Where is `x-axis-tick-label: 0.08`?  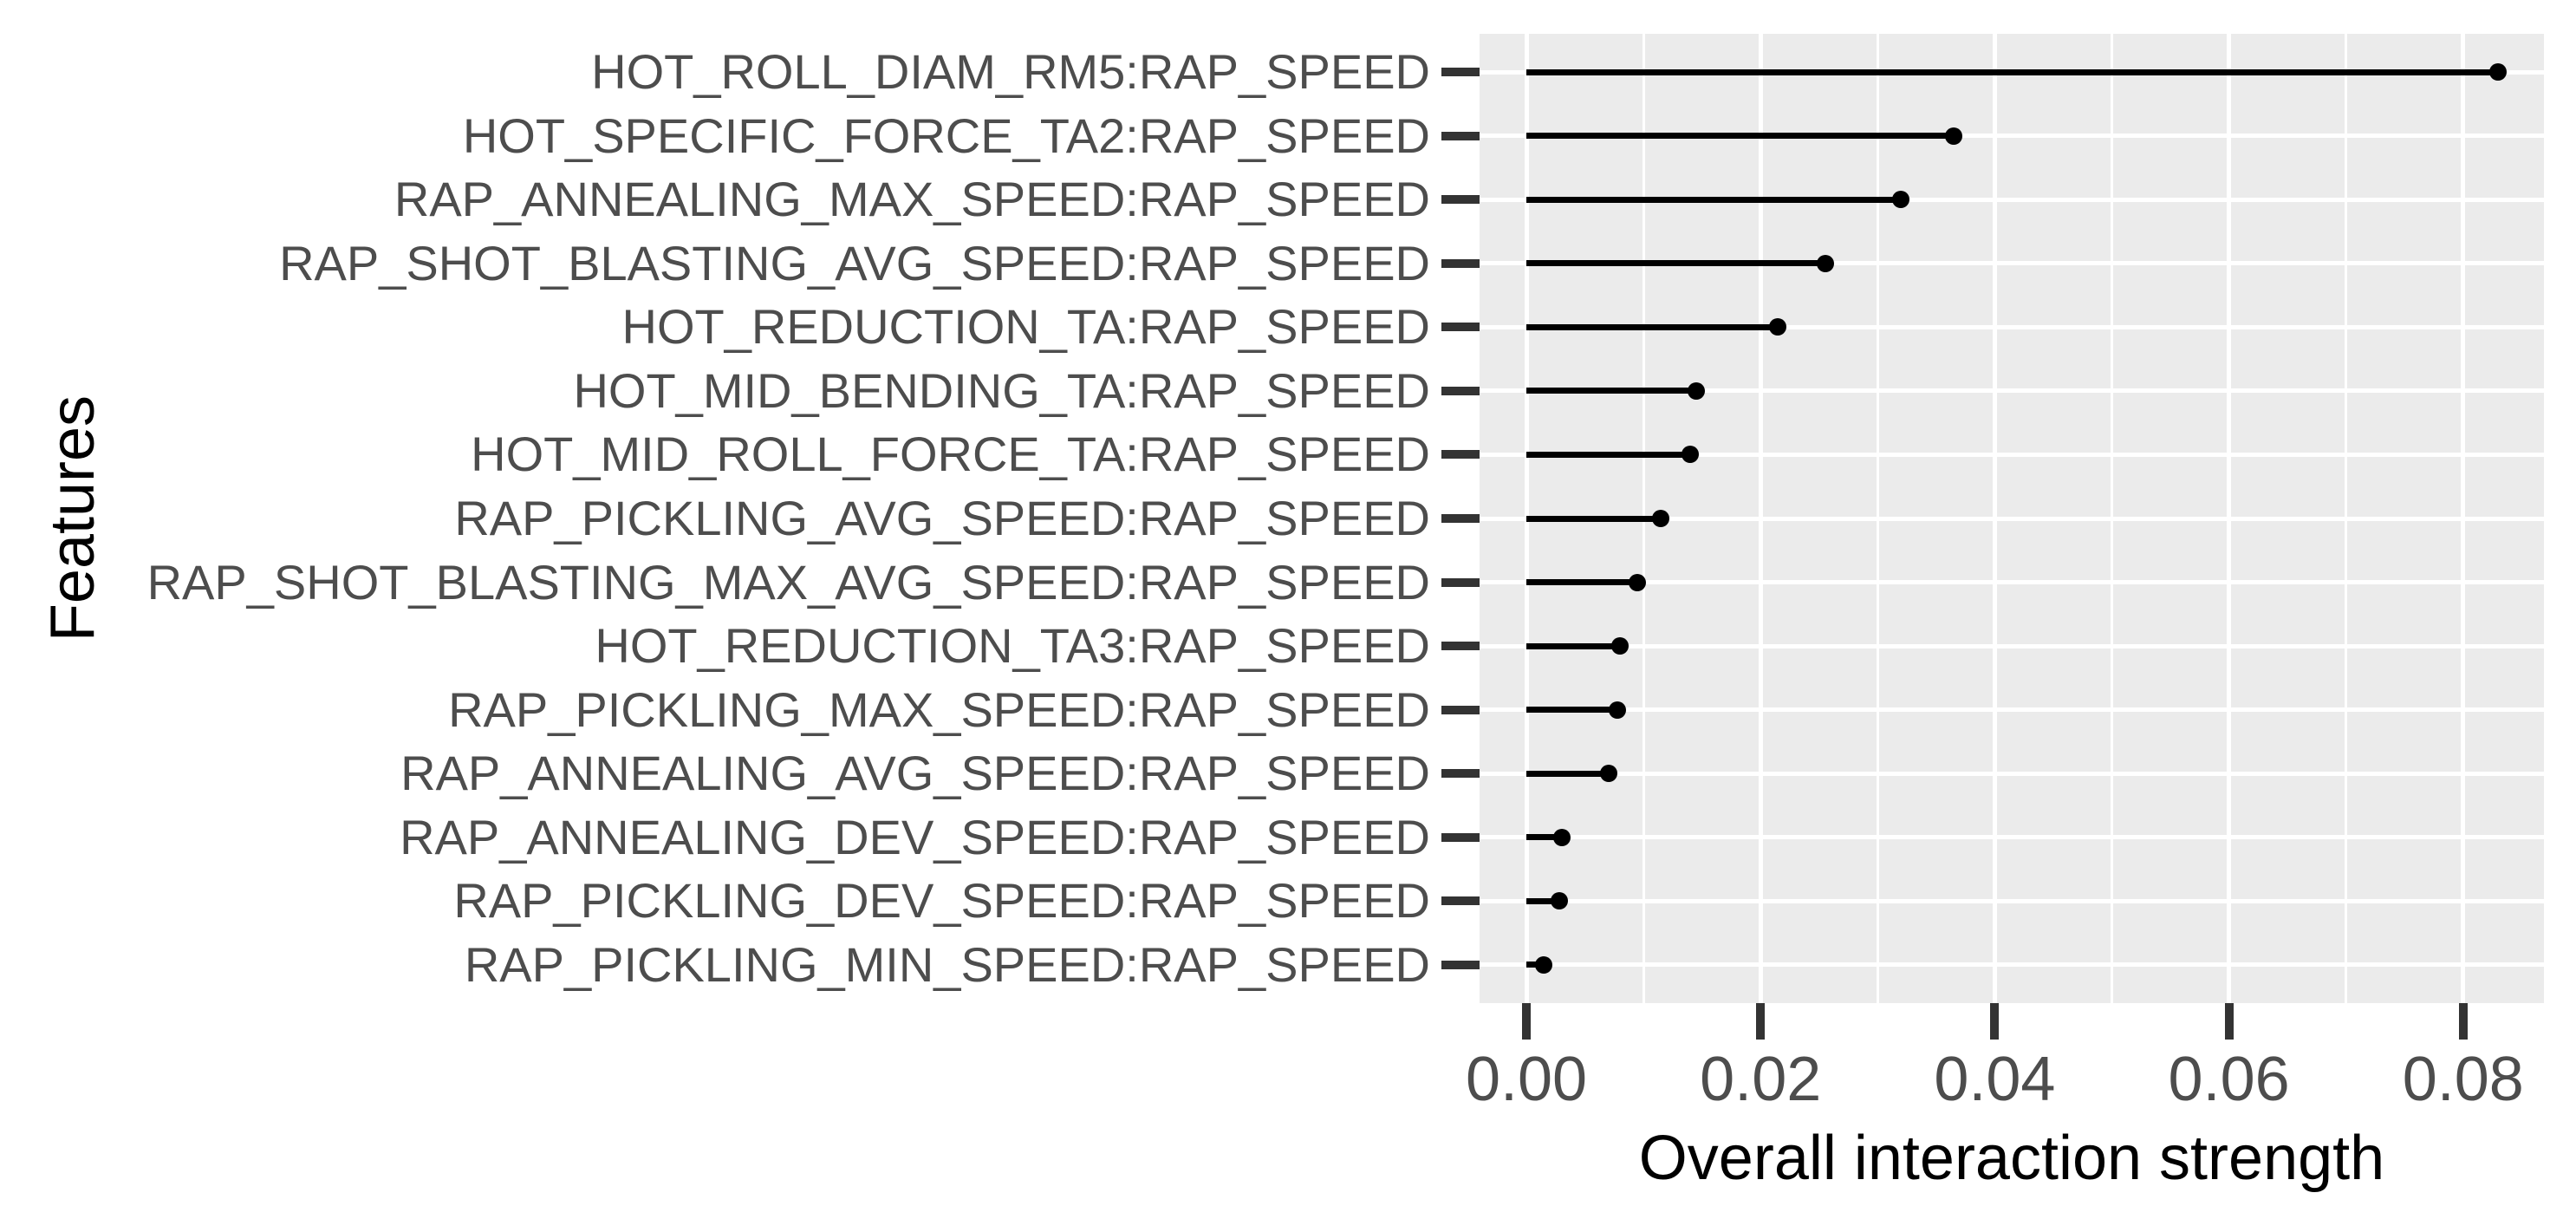 x-axis-tick-label: 0.08 is located at coordinates (2463, 1079).